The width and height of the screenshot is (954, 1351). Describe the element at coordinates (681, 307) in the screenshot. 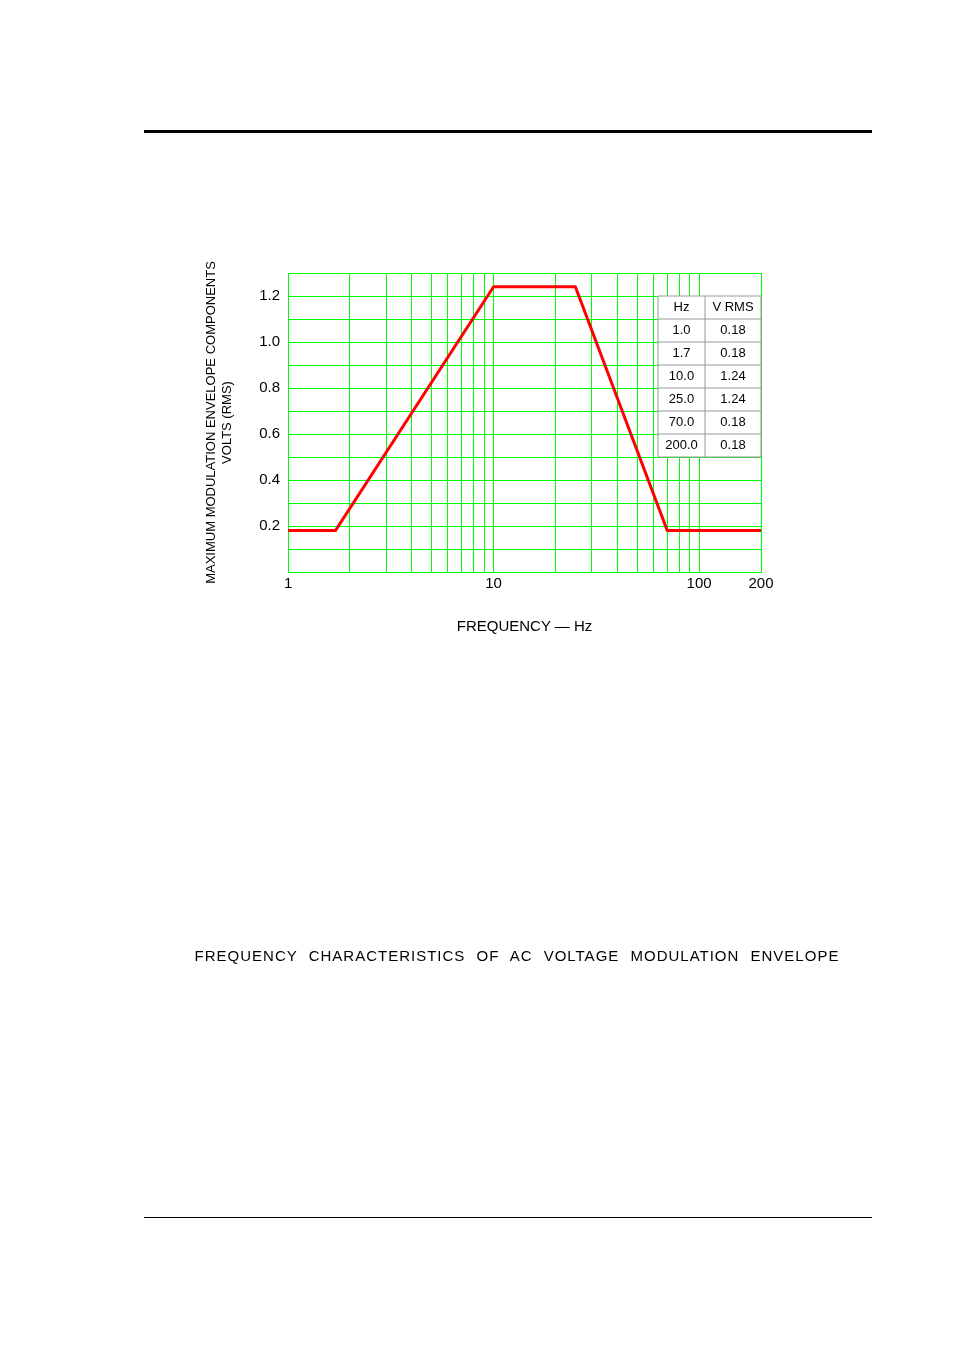

I see `annotation: Hz` at that location.